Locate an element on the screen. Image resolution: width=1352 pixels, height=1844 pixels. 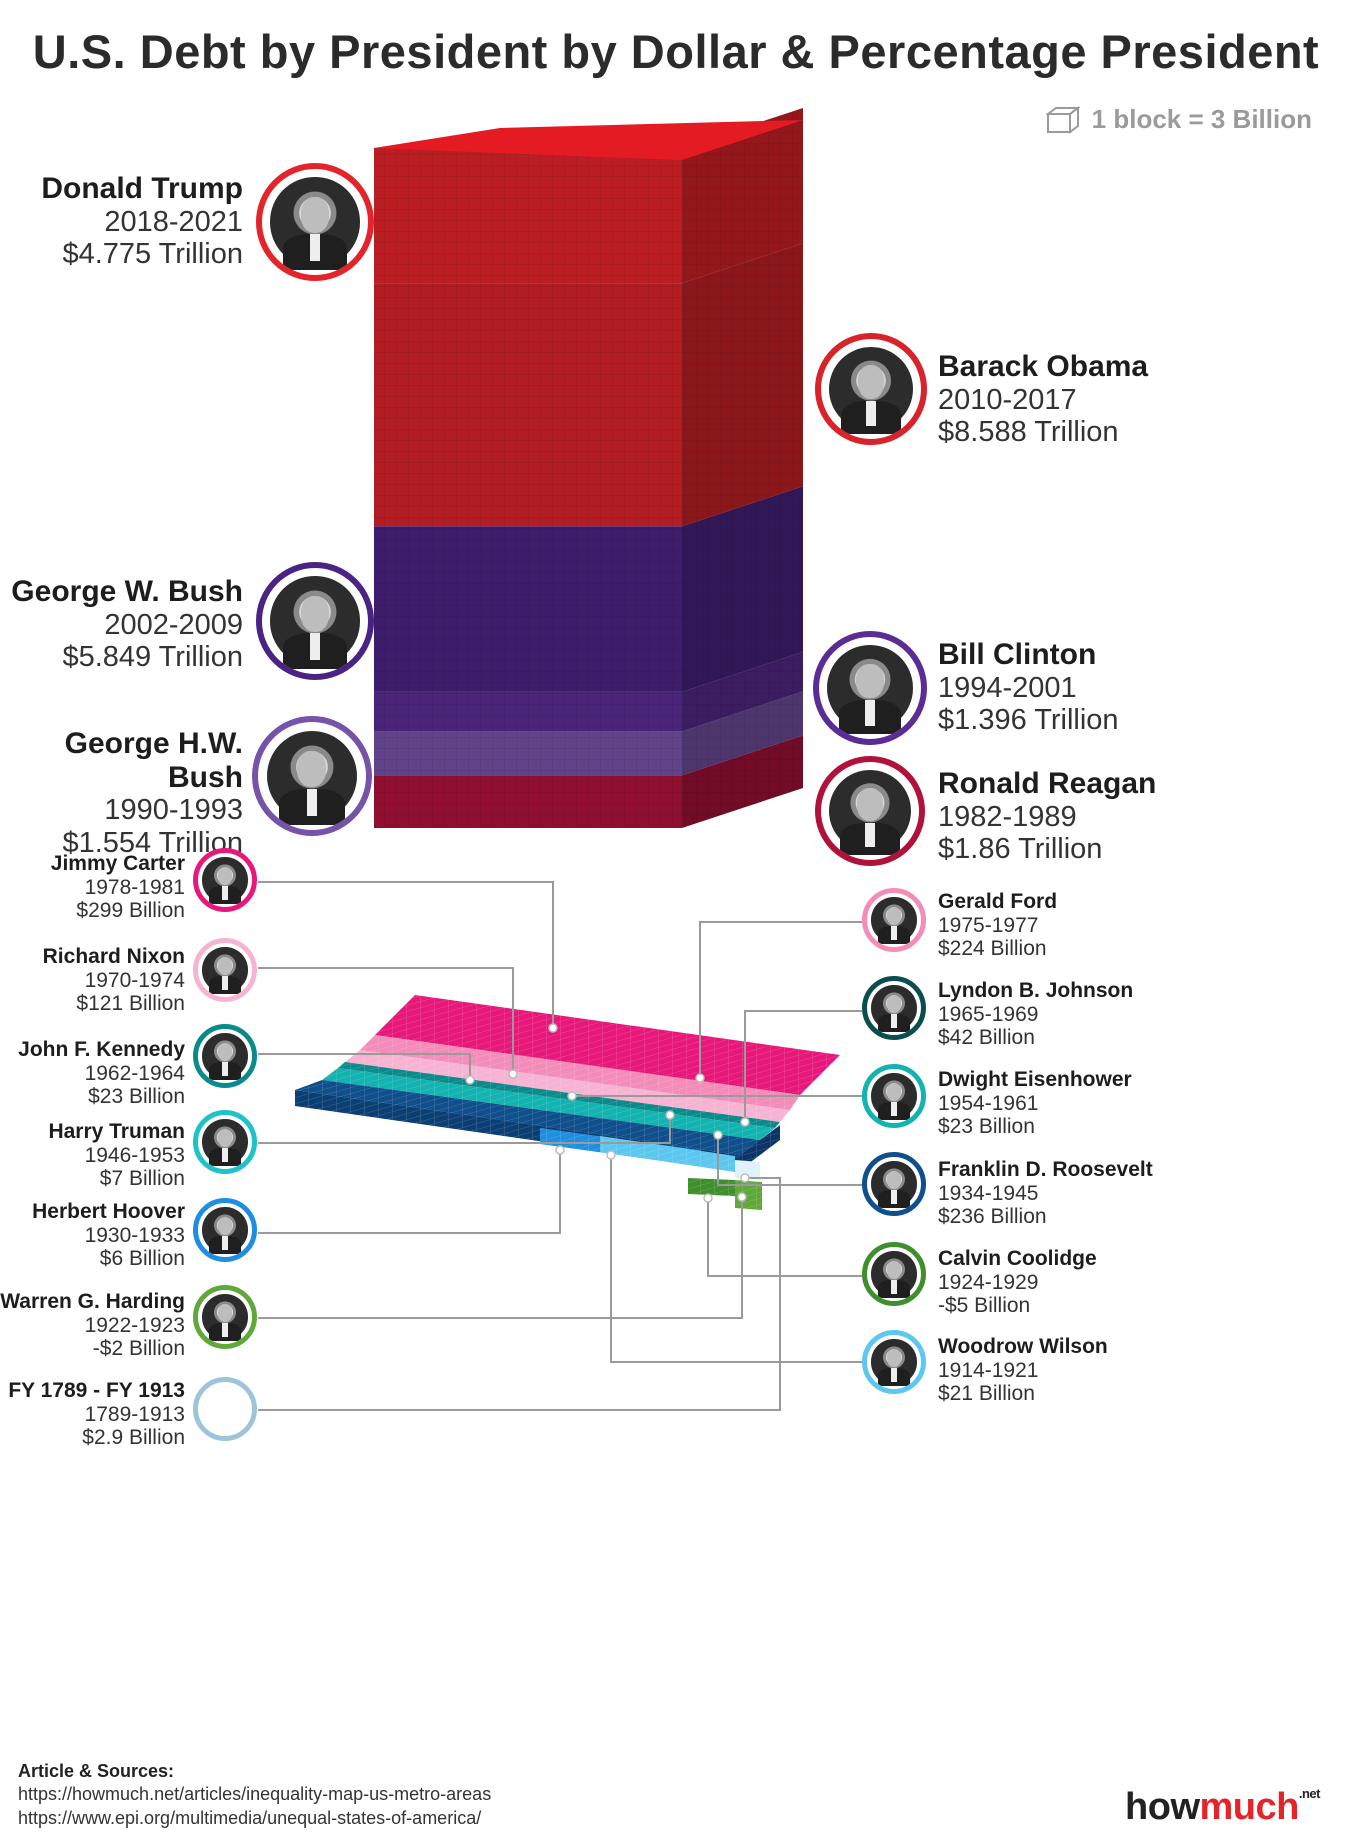
connector-dot-wilson is located at coordinates (611, 1155).